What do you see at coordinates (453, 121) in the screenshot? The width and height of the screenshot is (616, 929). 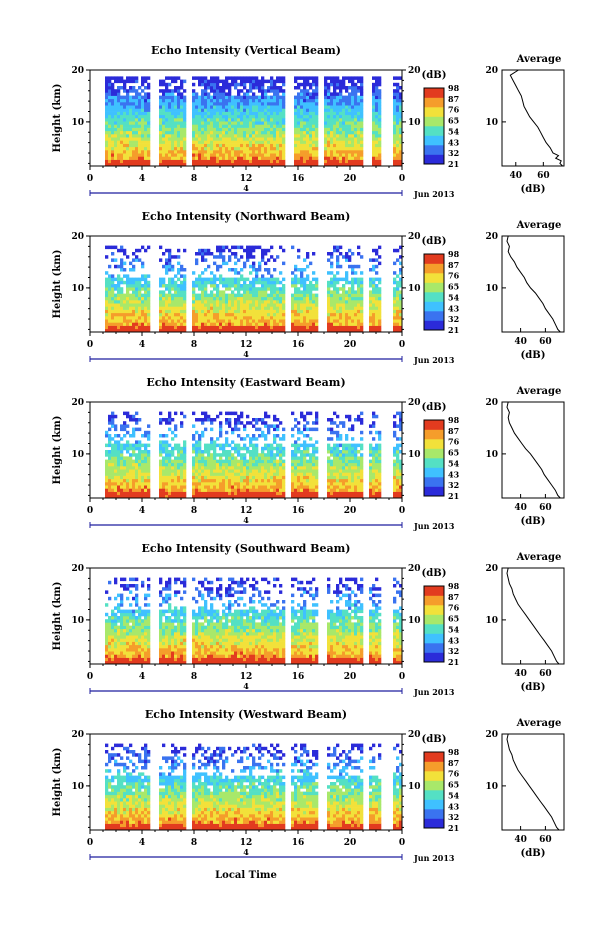 I see `colorbar-tick-label: 65` at bounding box center [453, 121].